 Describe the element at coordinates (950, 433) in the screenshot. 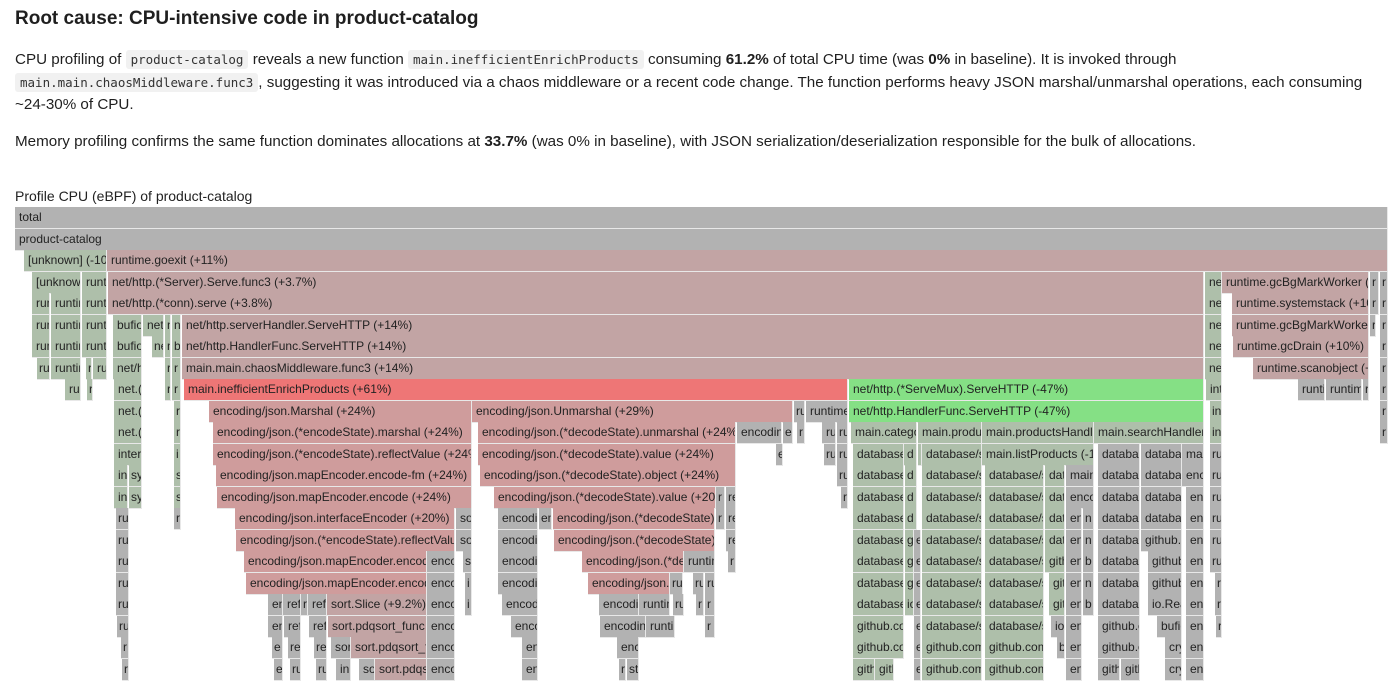

I see `flame-frame: main.productHandler` at that location.